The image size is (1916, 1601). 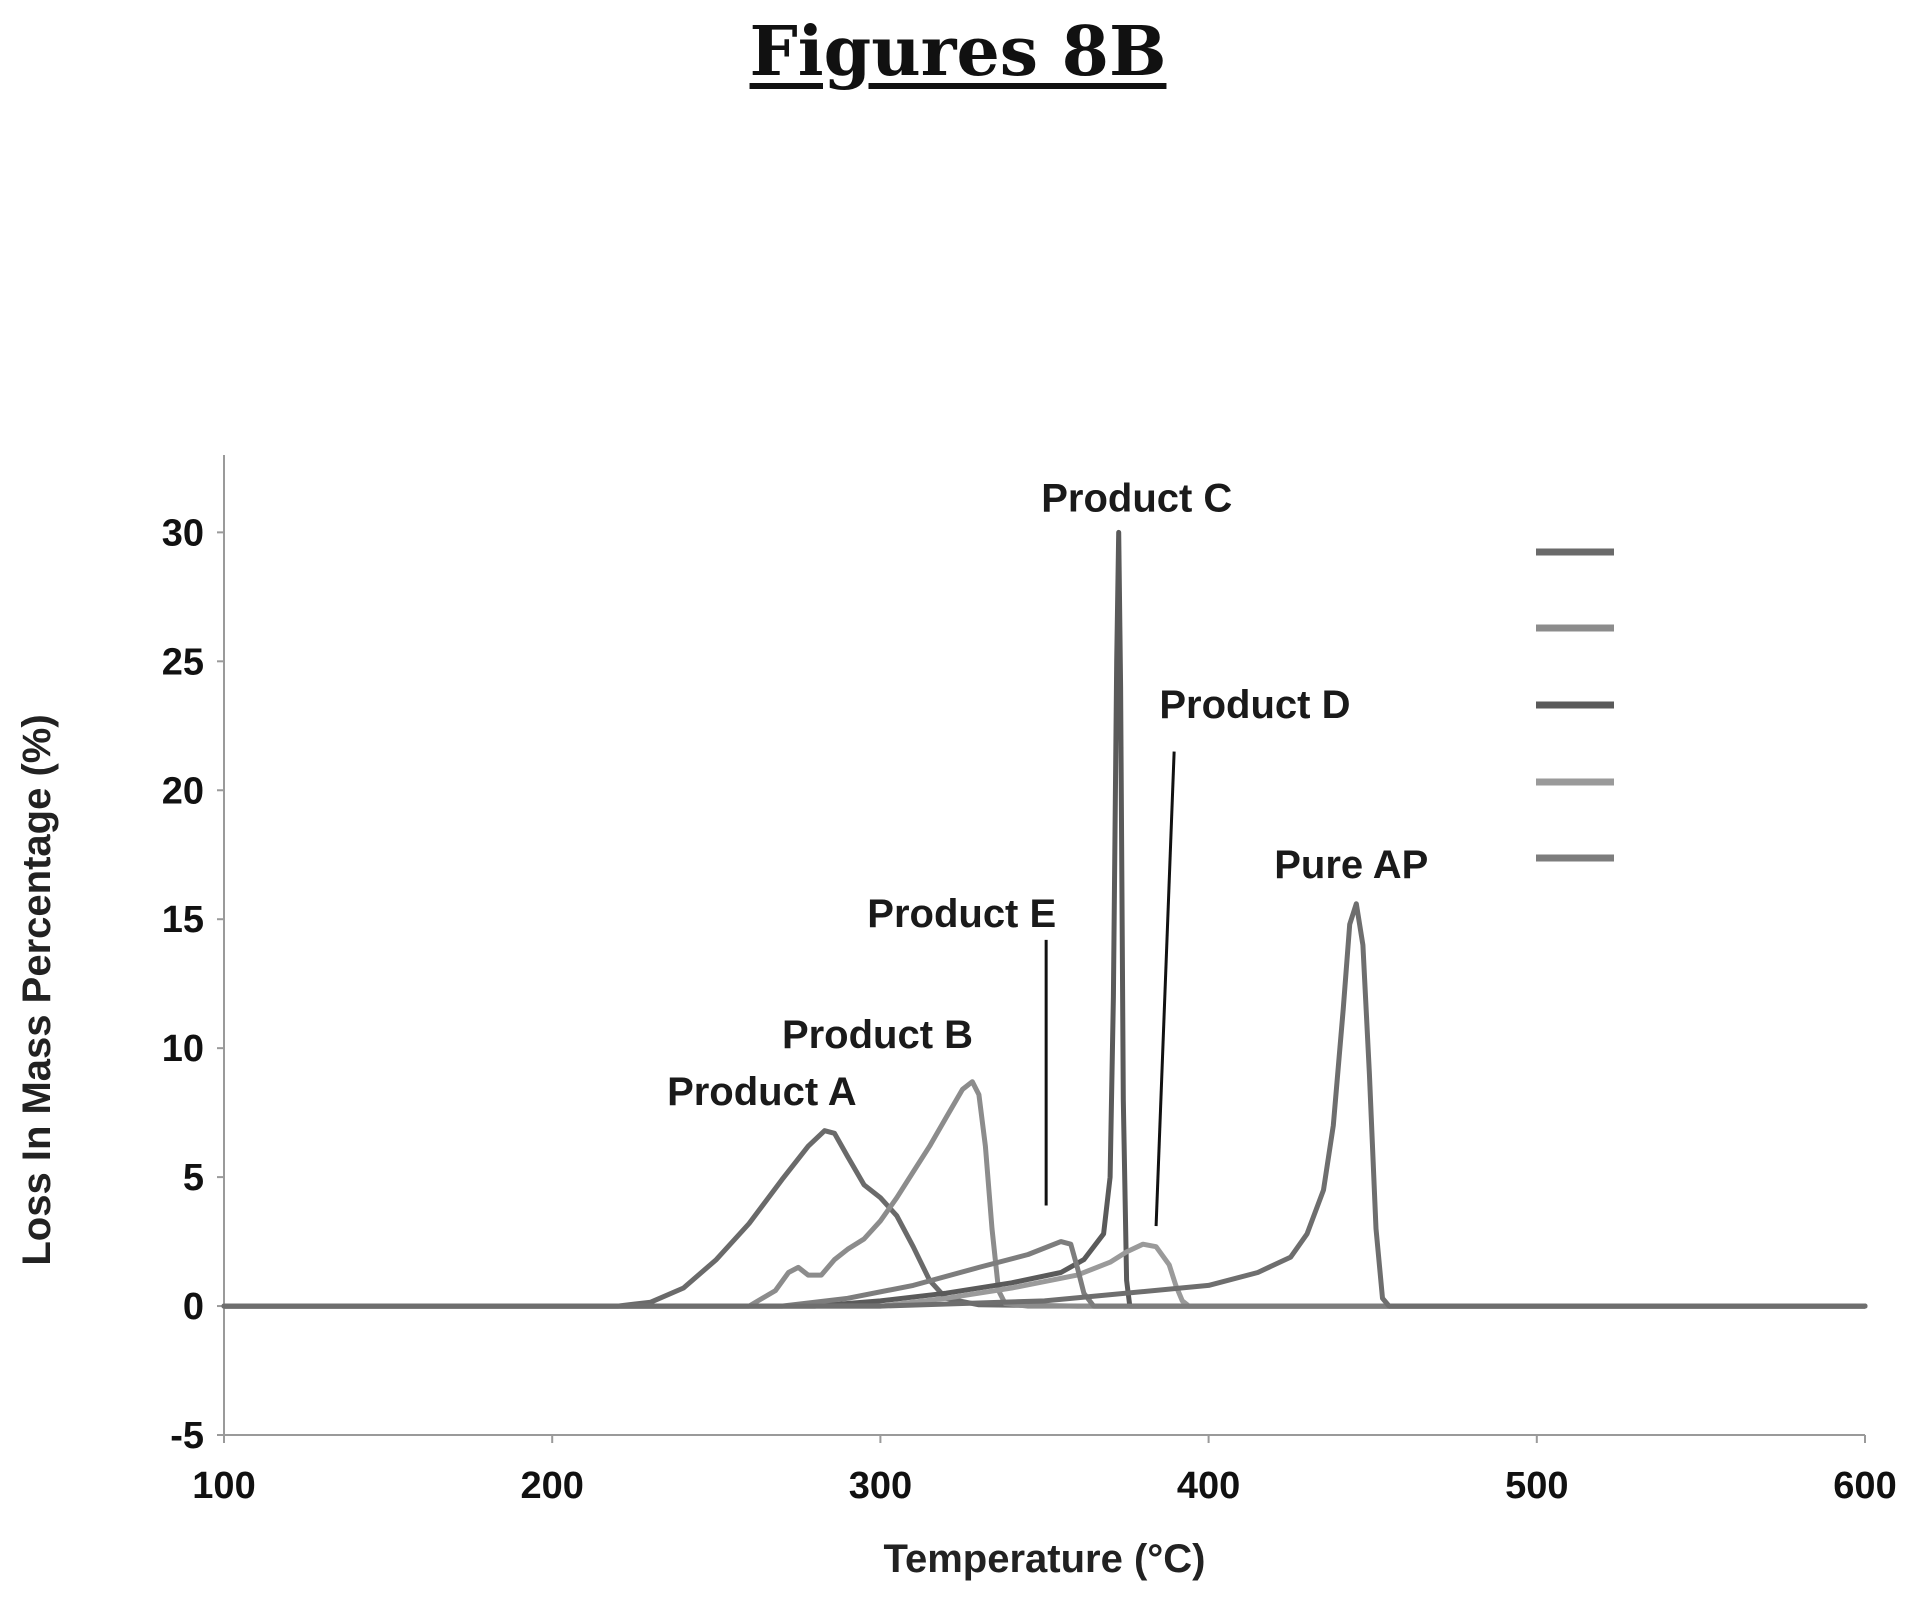 I want to click on y-tick-label: 25, so click(x=183, y=662).